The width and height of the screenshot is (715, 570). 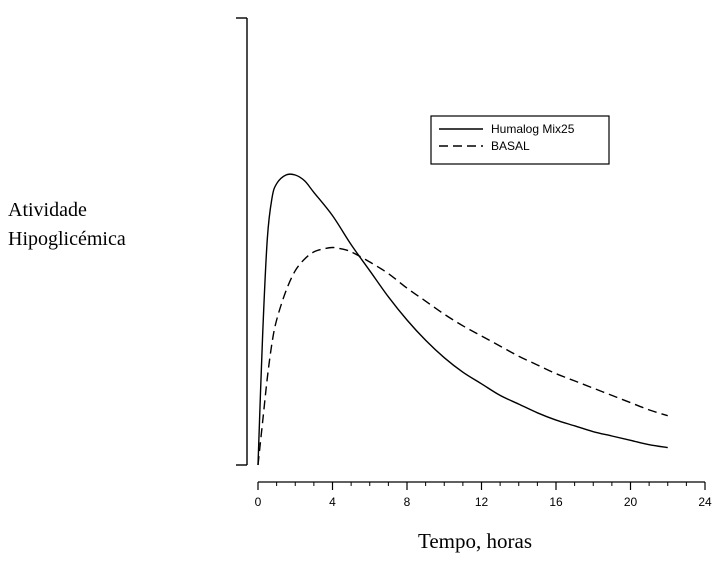 I want to click on legend-box, so click(x=520, y=140).